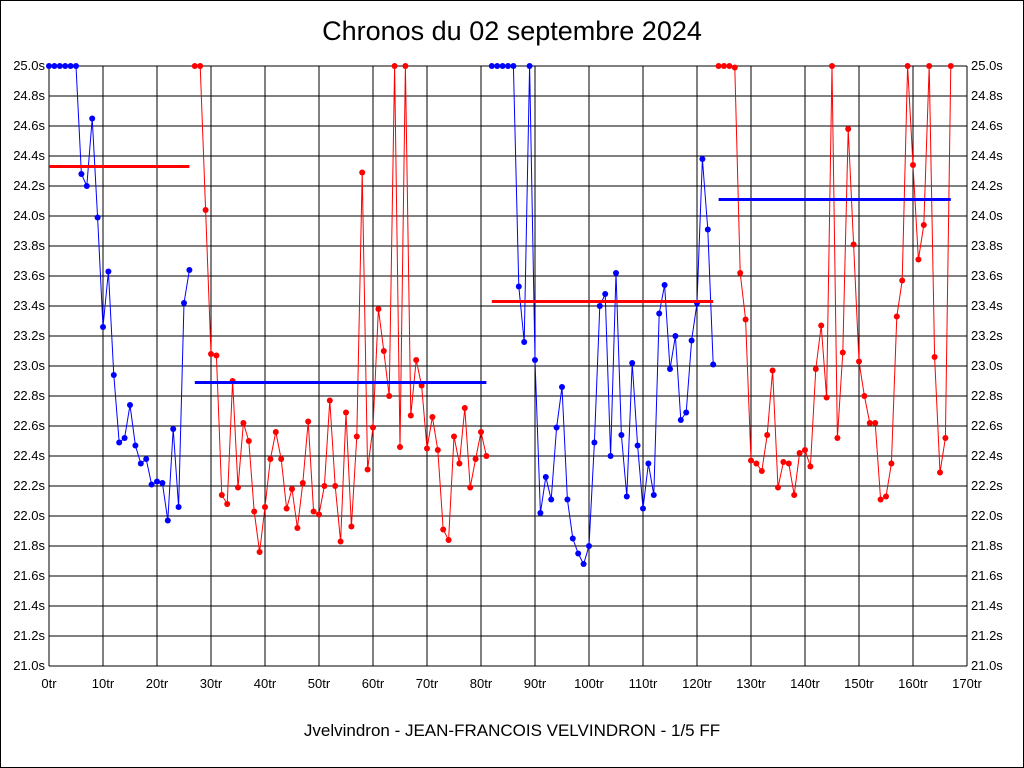 This screenshot has height=768, width=1024. Describe the element at coordinates (319, 683) in the screenshot. I see `x-tick-label: 50tr` at that location.